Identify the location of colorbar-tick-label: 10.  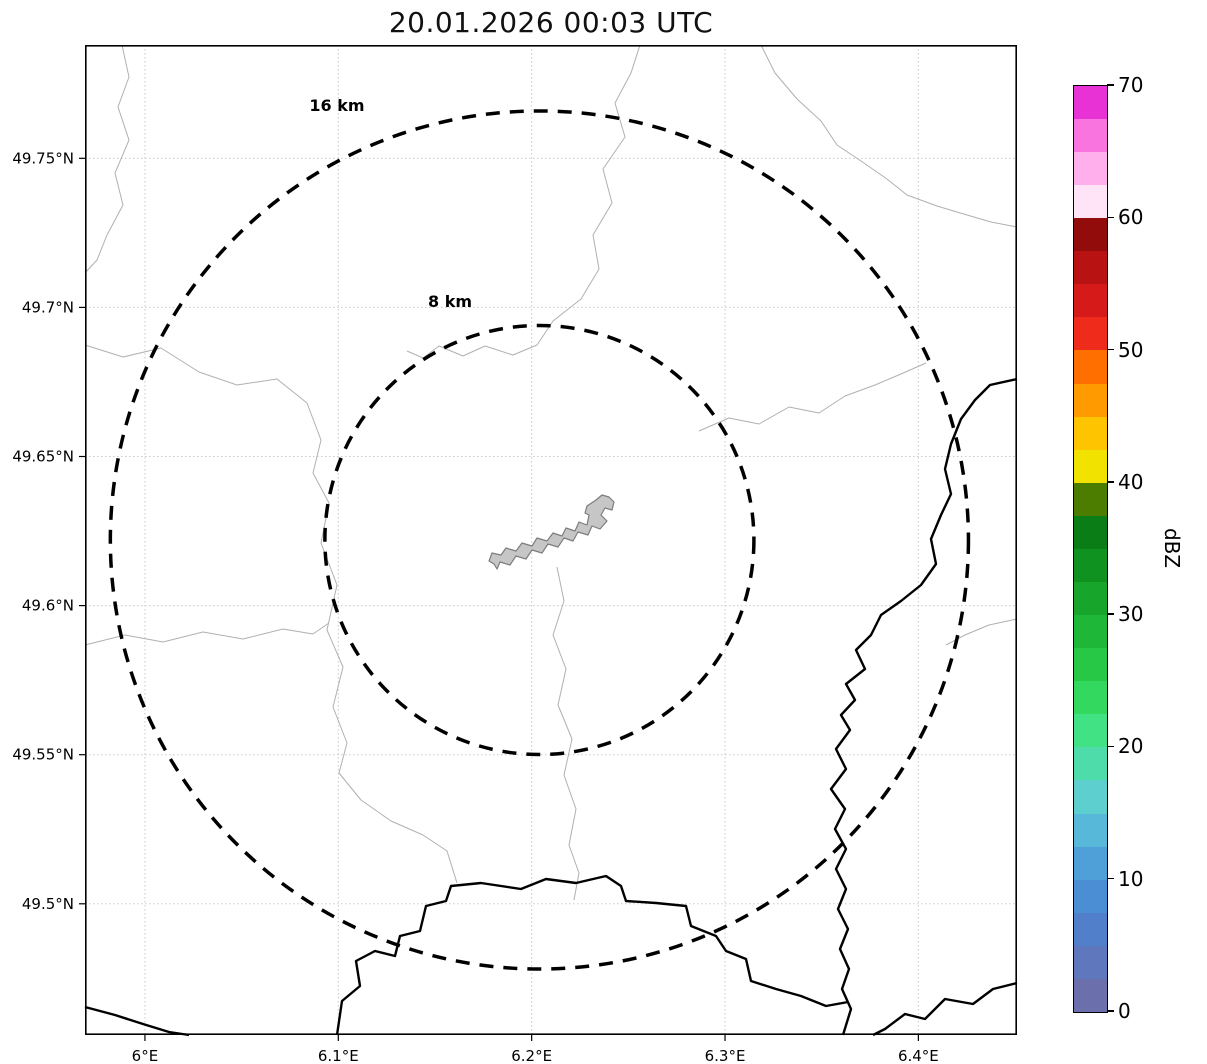
(1131, 878).